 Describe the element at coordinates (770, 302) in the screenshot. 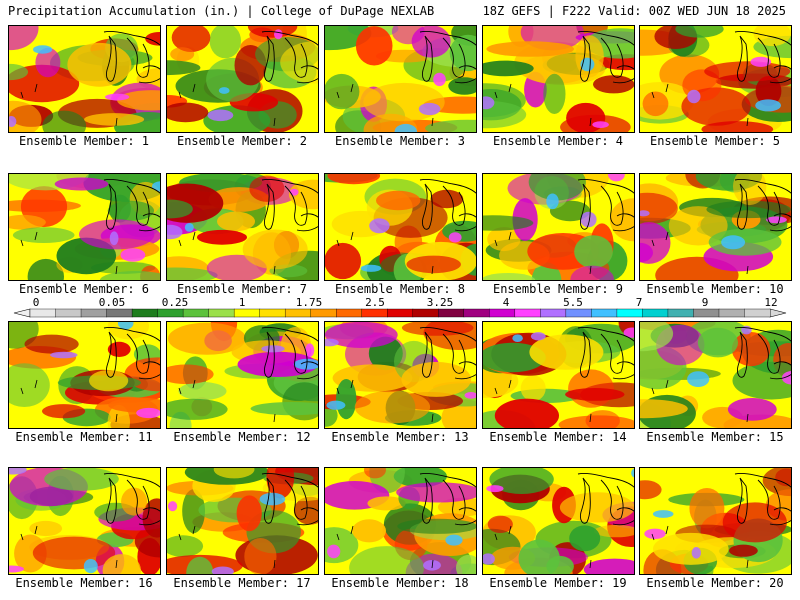

I see `colorbar-tick-label: 12` at that location.